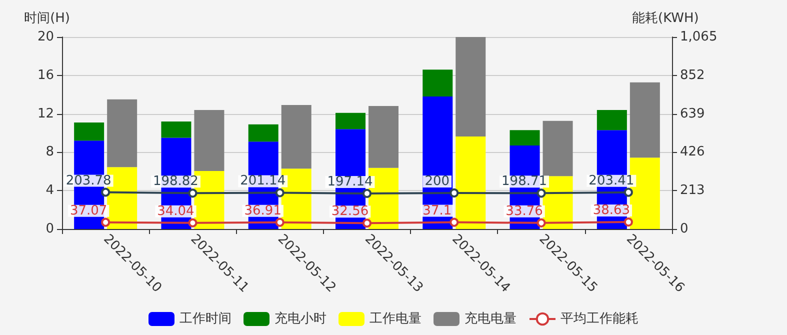 This screenshot has height=335, width=787. I want to click on legend-label: 平均工作能耗, so click(599, 319).